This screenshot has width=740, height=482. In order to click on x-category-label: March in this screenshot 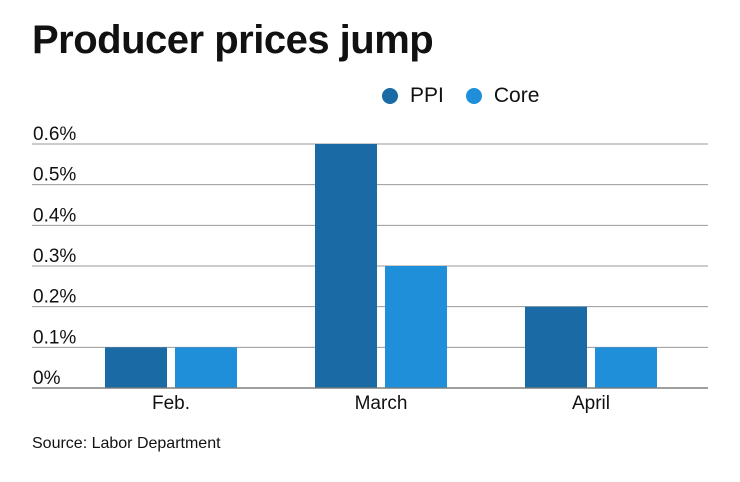, I will do `click(381, 403)`.